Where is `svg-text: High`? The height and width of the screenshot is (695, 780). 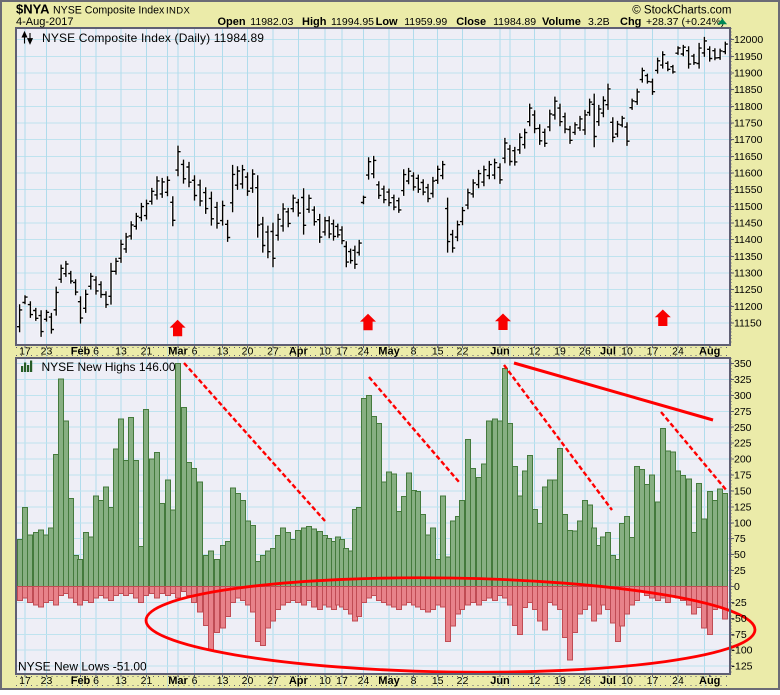 svg-text: High is located at coordinates (314, 22).